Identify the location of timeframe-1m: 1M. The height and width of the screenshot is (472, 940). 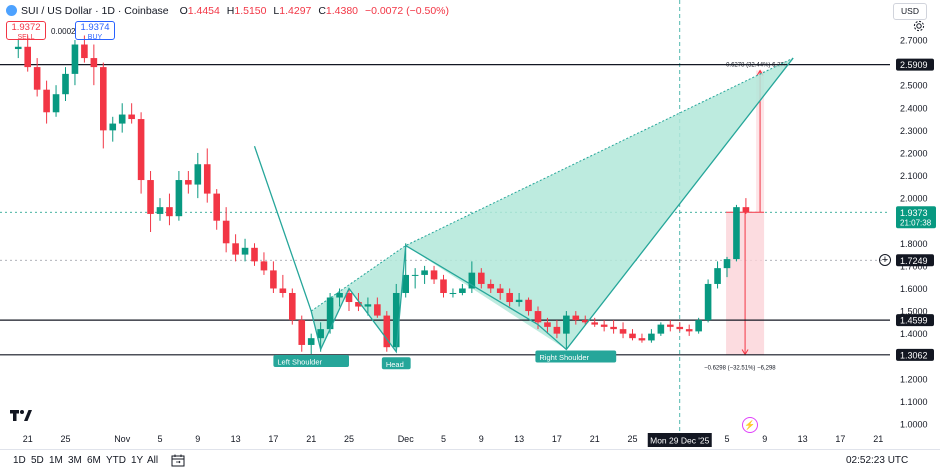
(56, 460).